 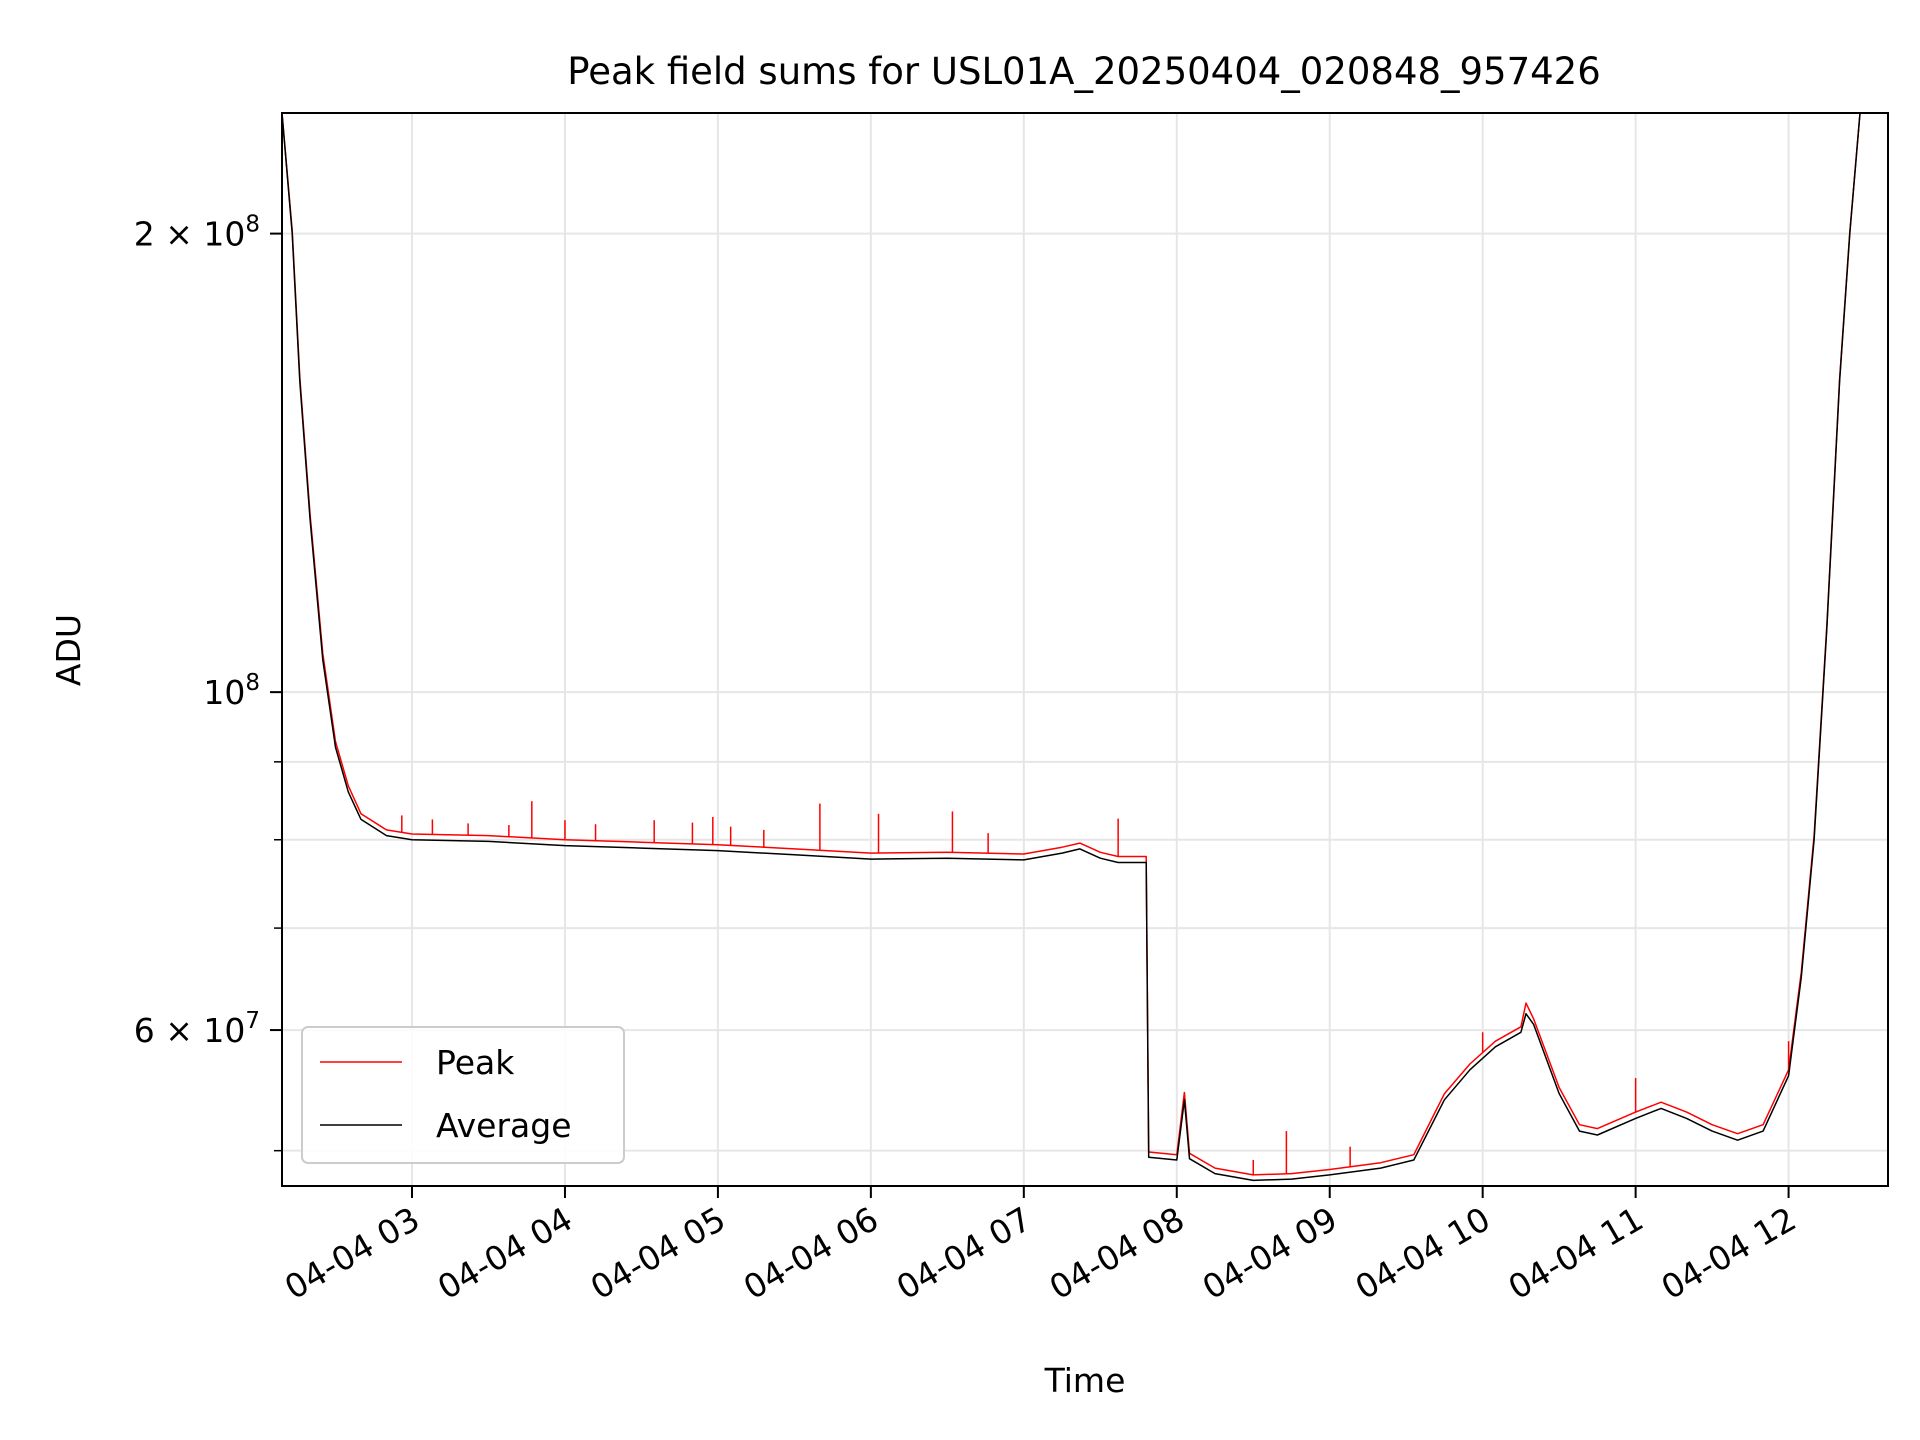 I want to click on legend-label-peak: Peak, so click(x=475, y=1062).